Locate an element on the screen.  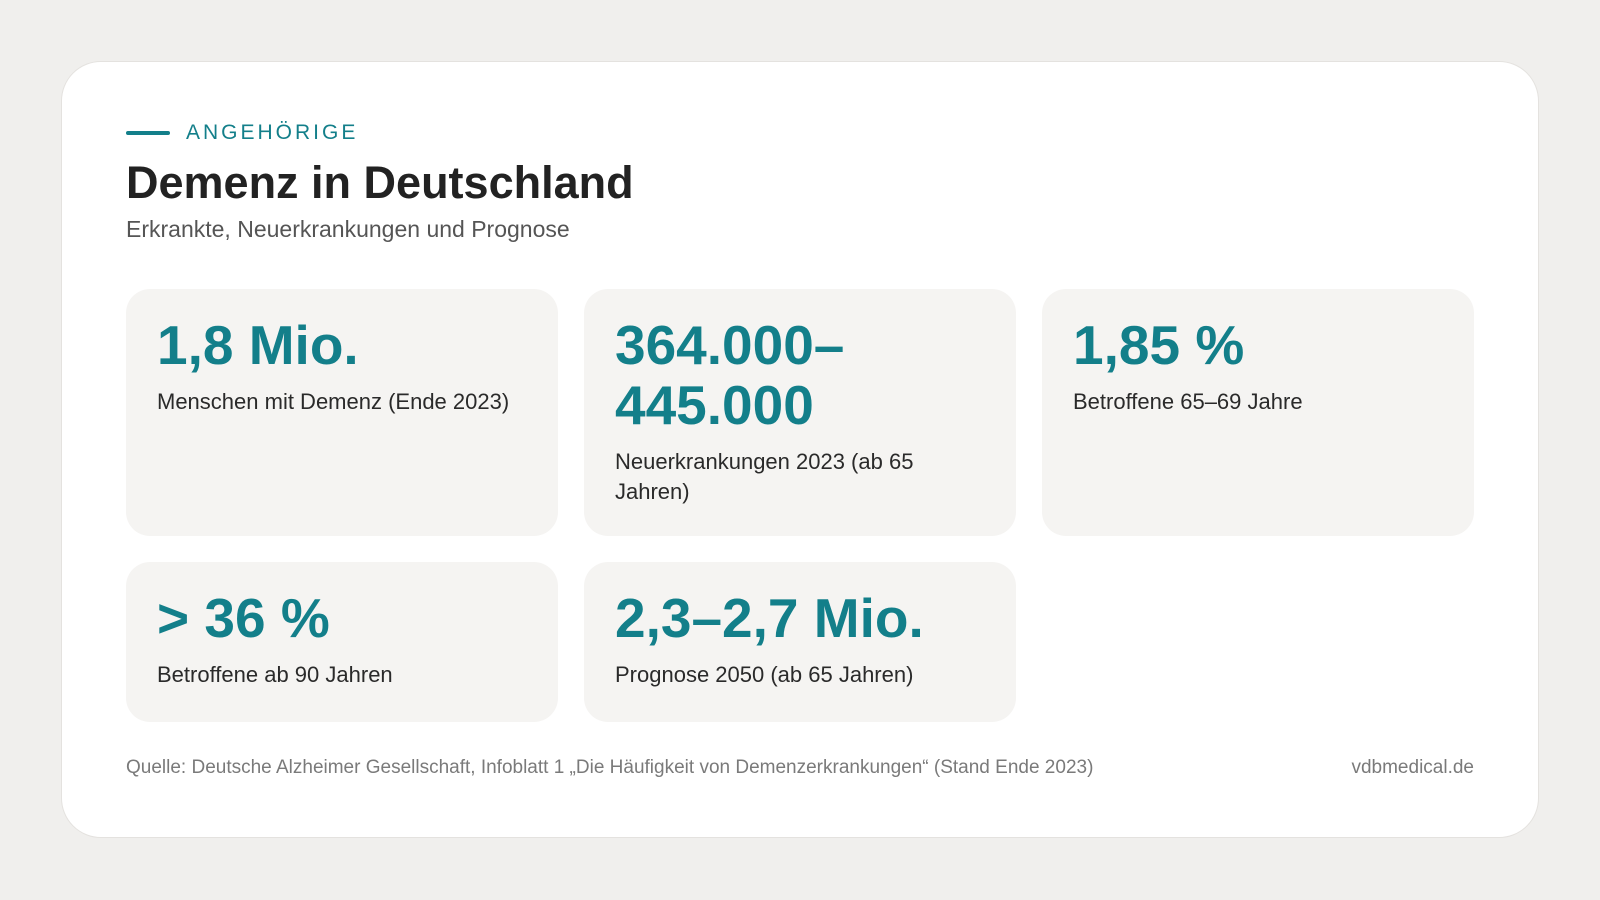
eyebrow-accent-line is located at coordinates (148, 133).